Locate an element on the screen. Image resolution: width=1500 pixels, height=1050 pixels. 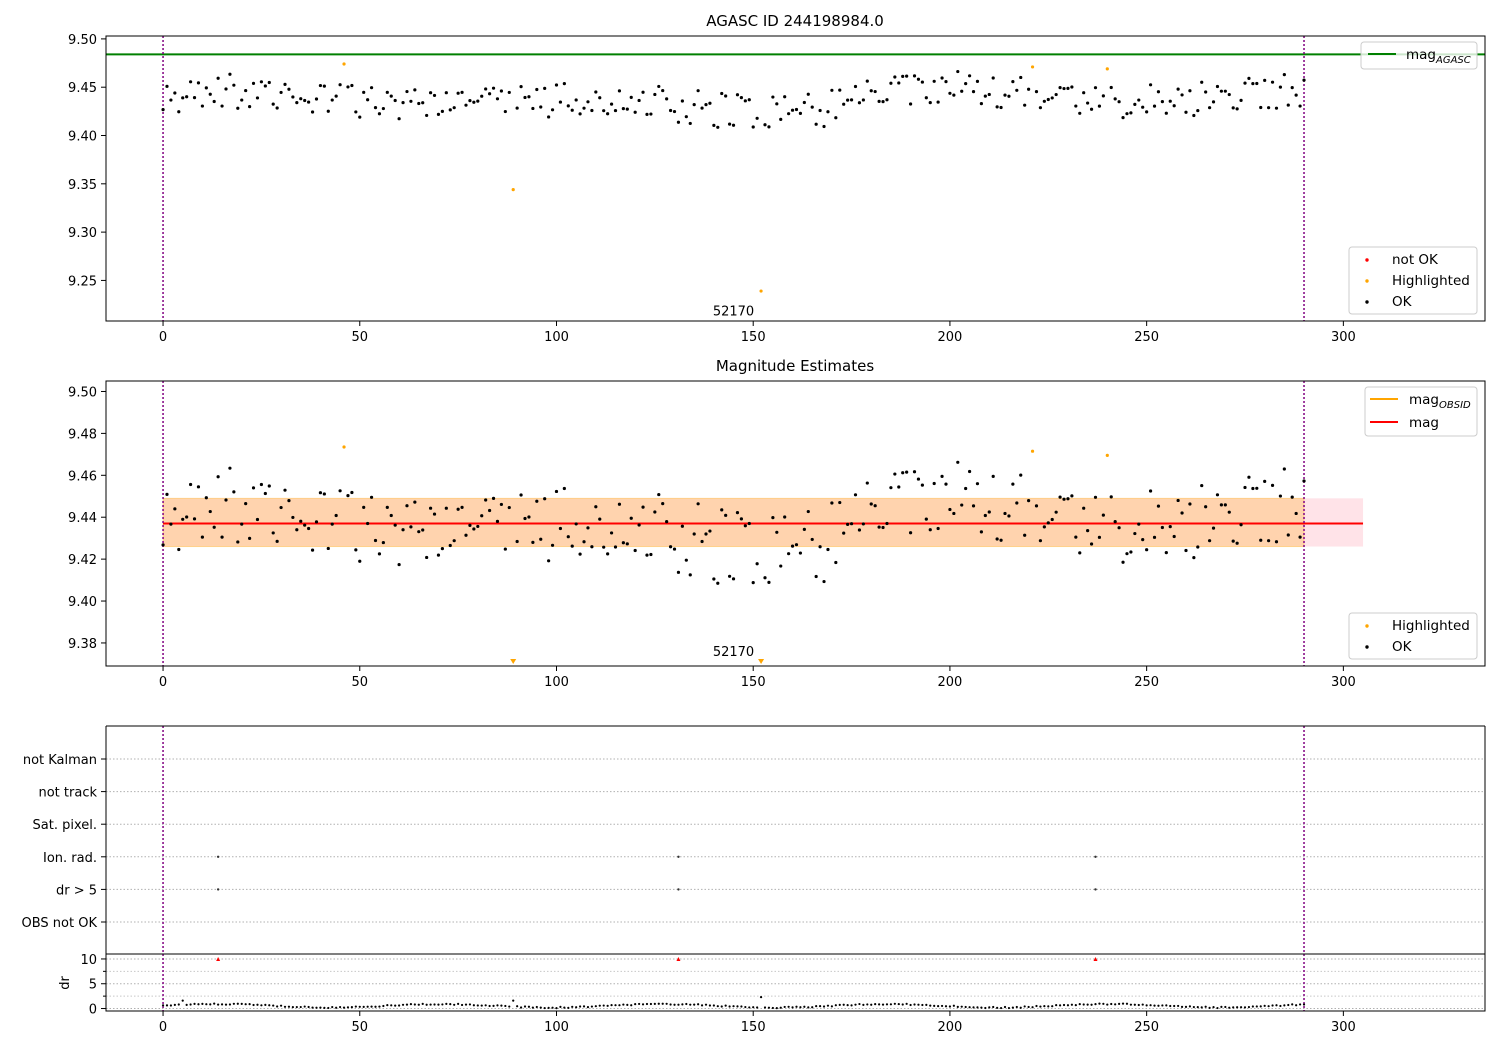
highlighted-point is located at coordinates (1032, 67).